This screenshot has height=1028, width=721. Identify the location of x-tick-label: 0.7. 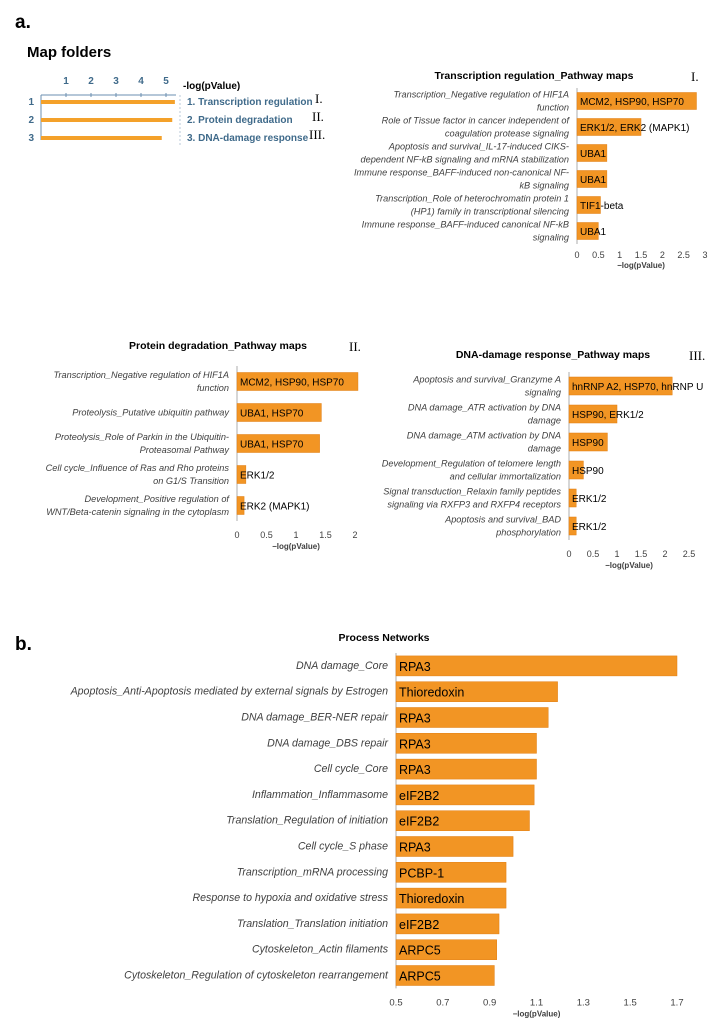
(442, 1002).